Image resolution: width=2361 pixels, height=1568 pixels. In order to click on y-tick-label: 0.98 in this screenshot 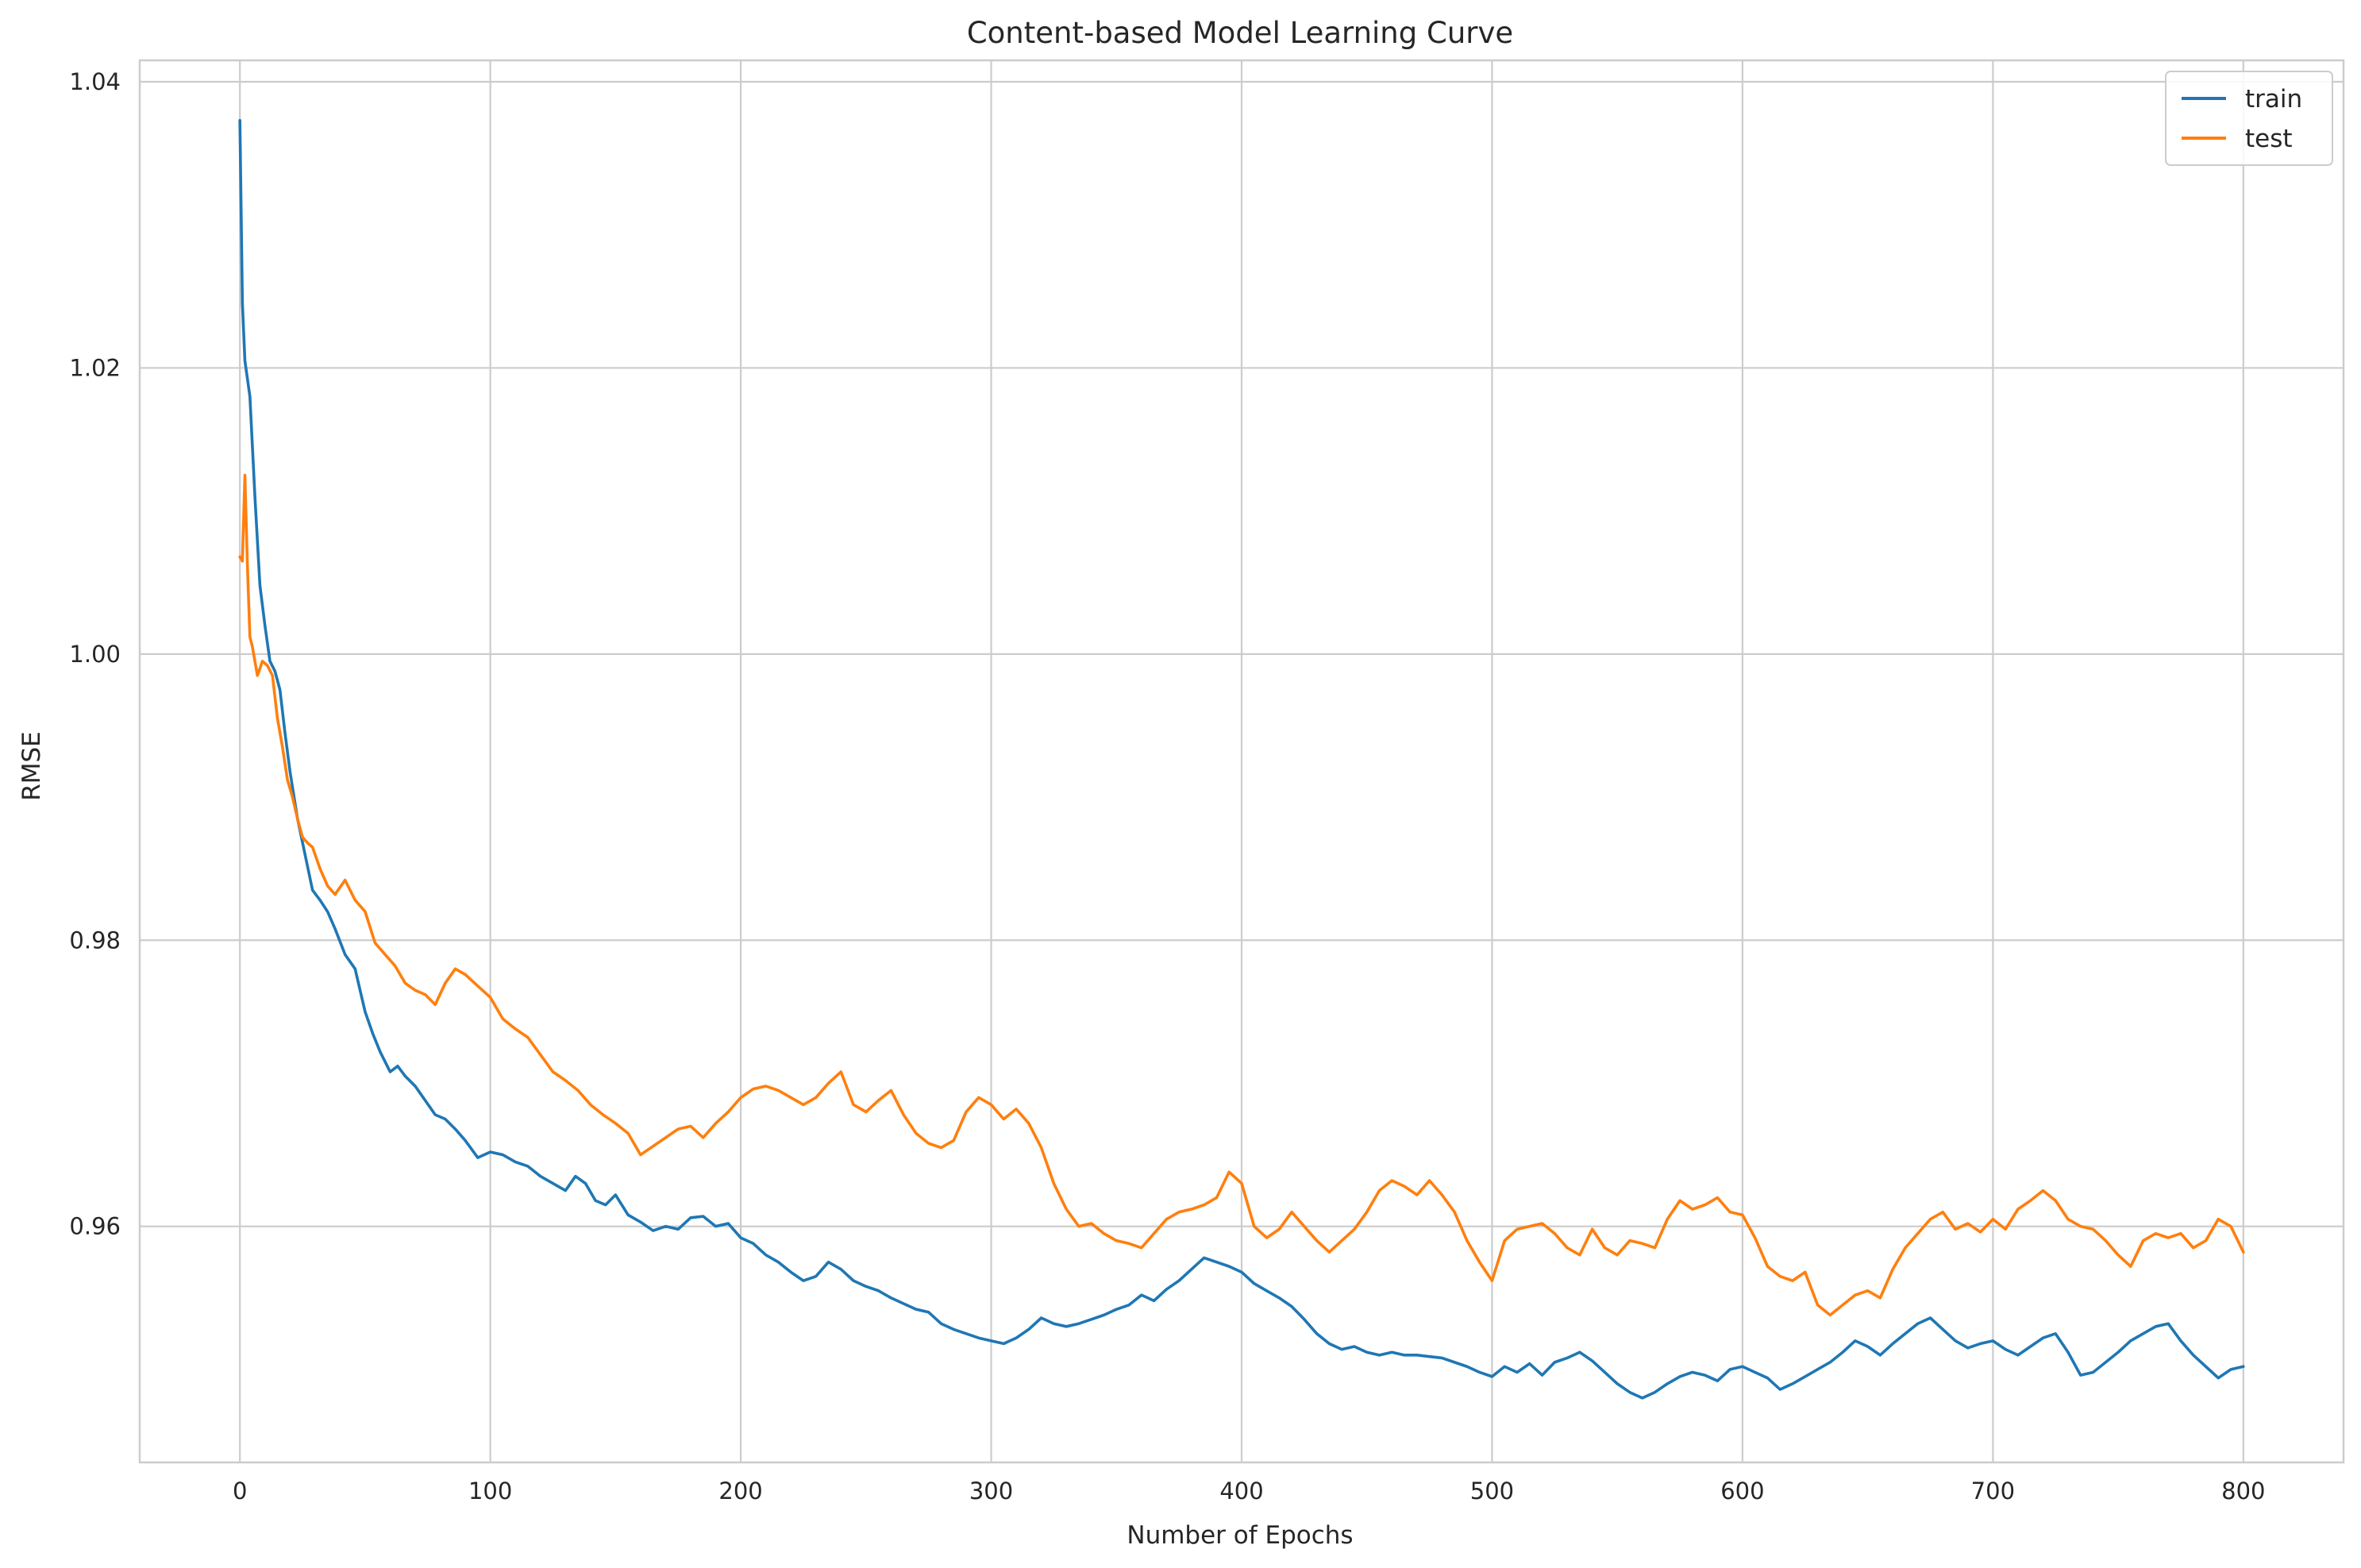, I will do `click(95, 941)`.